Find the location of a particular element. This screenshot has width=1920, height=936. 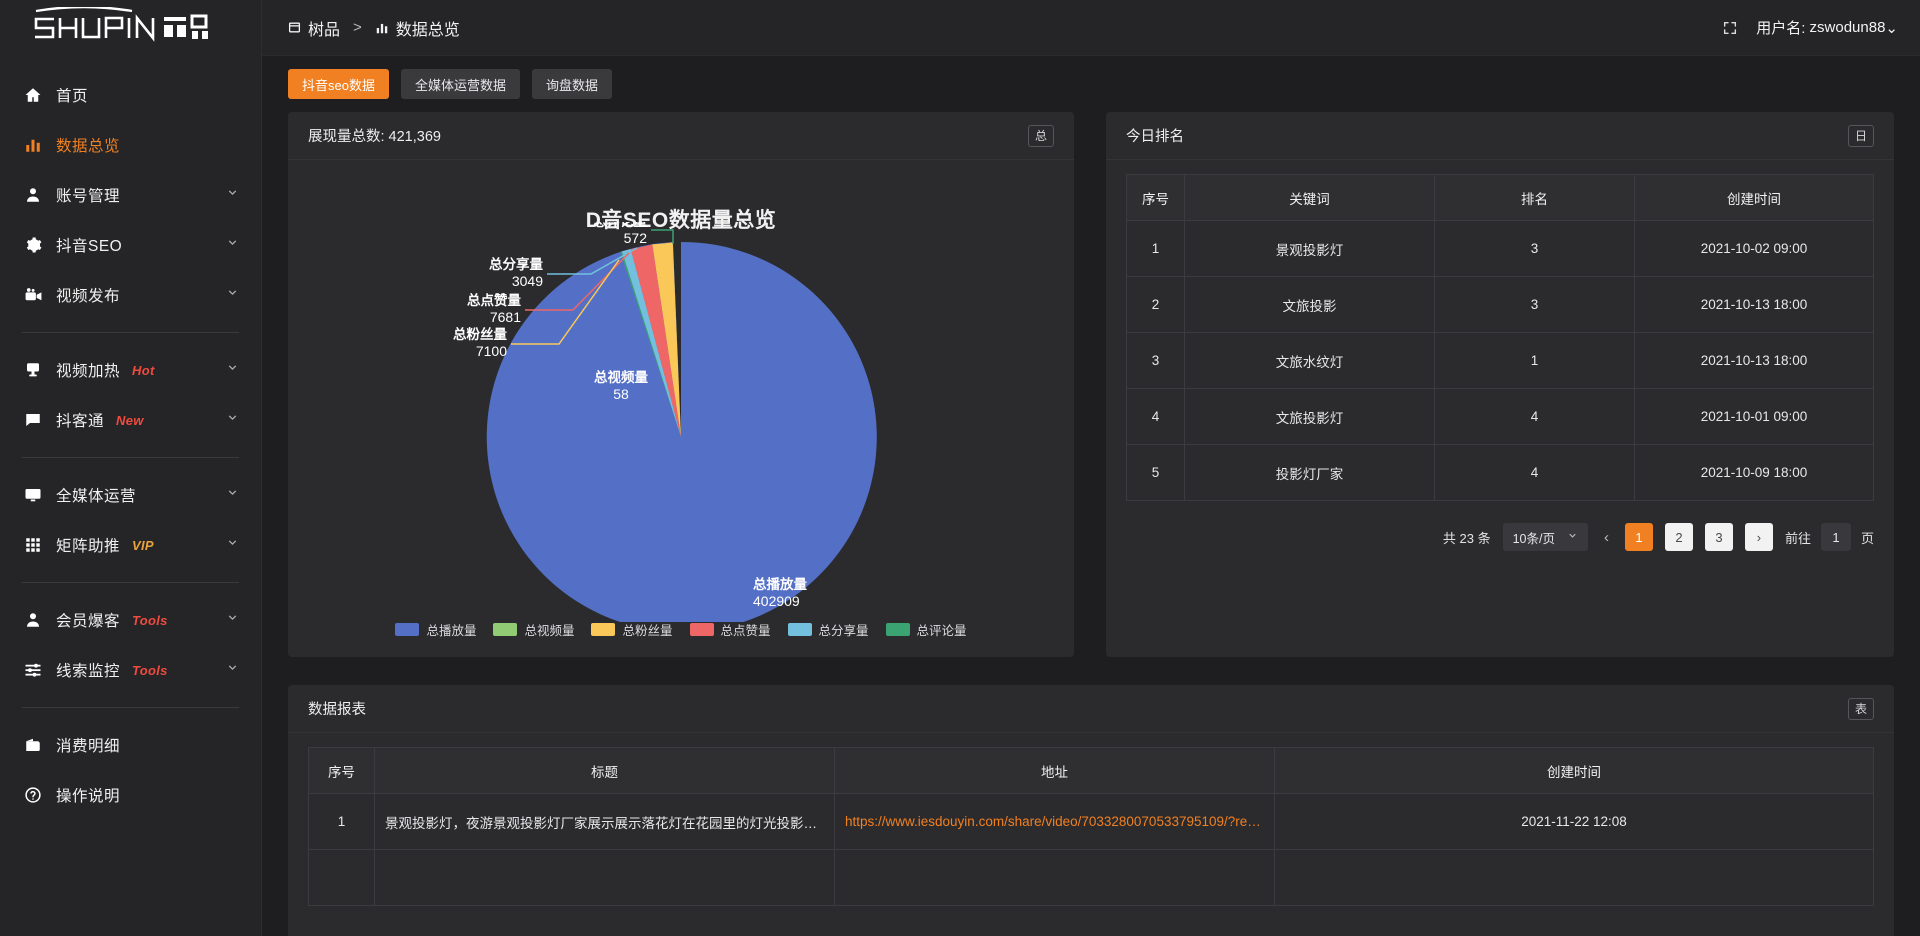

sidebar-item-label: 线索监控 is located at coordinates (88, 671).